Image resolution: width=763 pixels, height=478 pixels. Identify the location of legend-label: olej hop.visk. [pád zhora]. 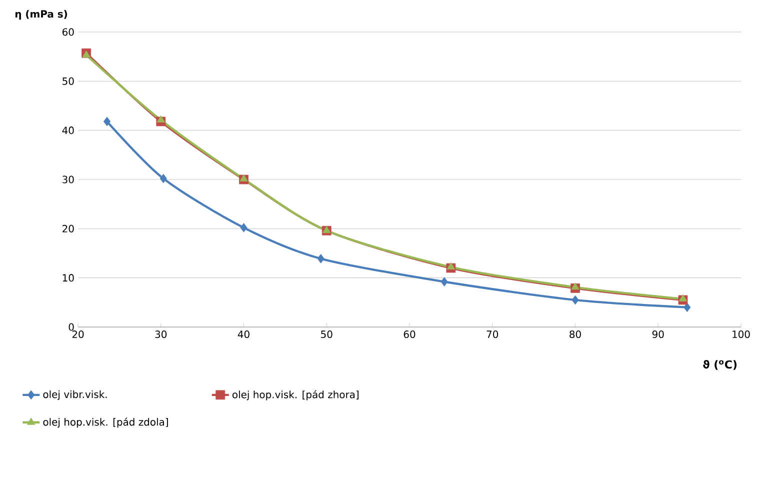
(295, 395).